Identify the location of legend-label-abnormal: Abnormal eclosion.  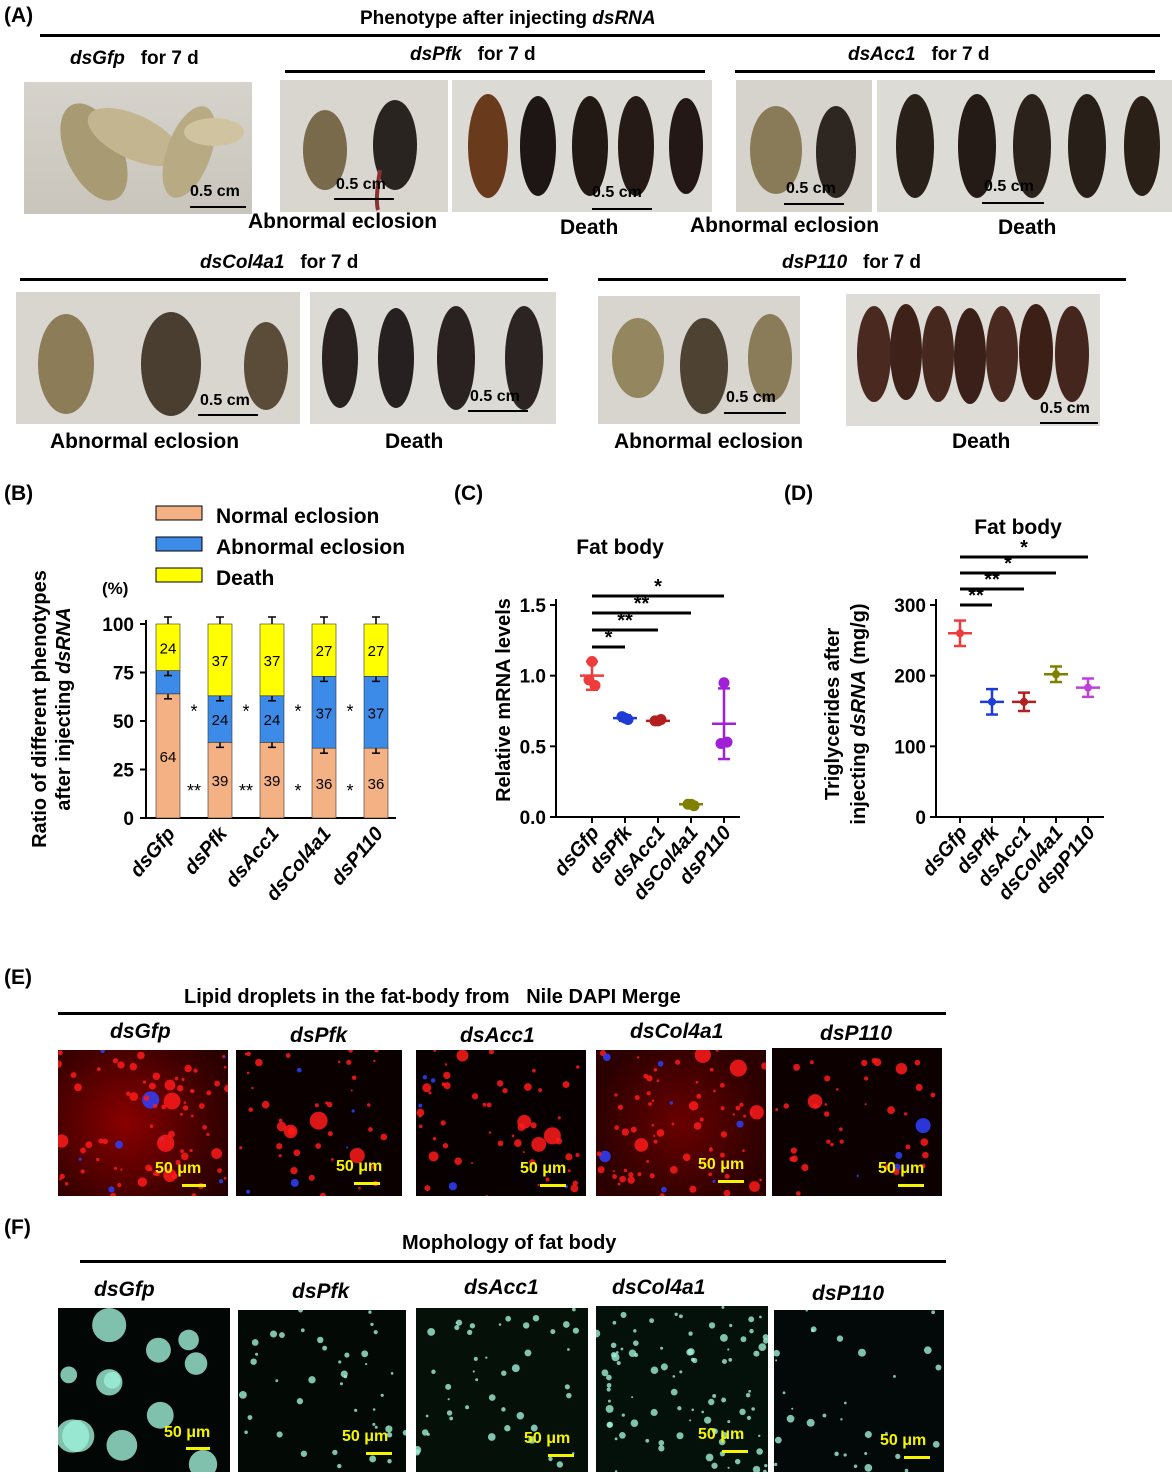
(310, 547).